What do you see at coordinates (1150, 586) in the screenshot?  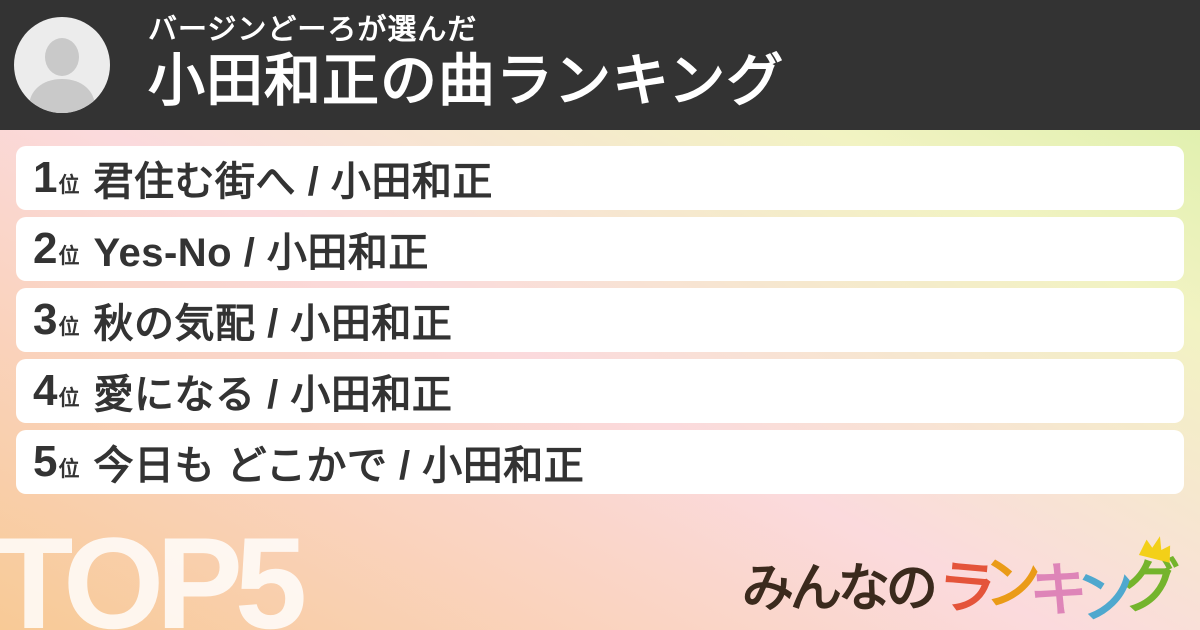 I see `logo-letter: グ` at bounding box center [1150, 586].